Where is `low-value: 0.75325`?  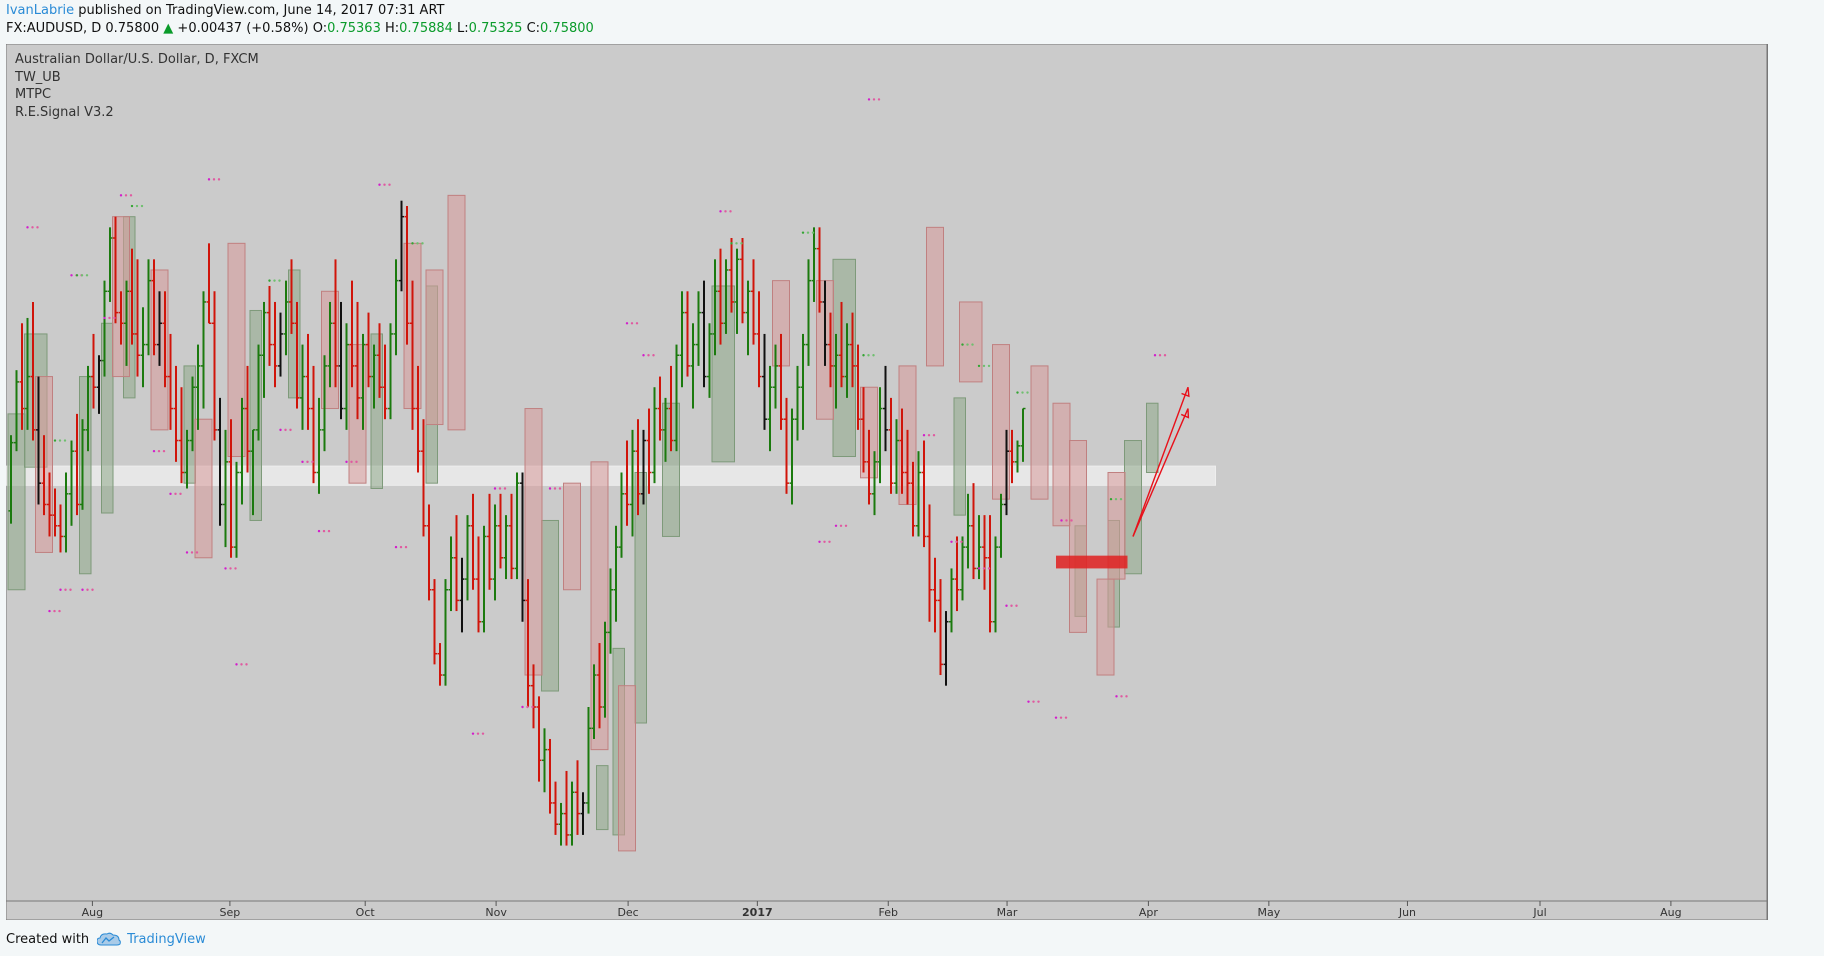 low-value: 0.75325 is located at coordinates (495, 28).